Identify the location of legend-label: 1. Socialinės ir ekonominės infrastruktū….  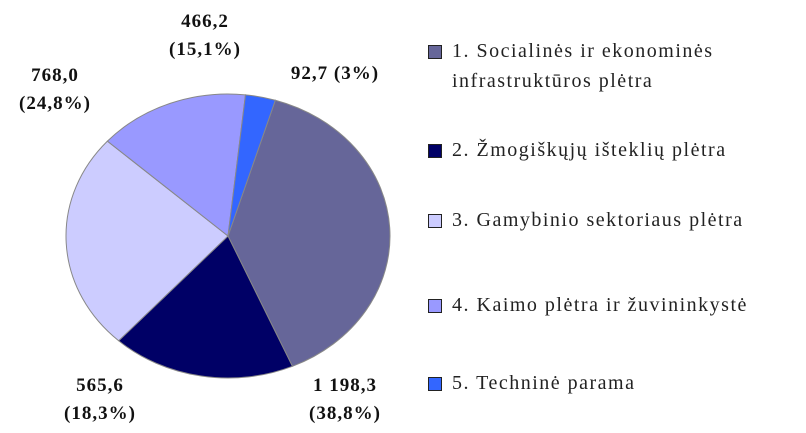
(583, 66).